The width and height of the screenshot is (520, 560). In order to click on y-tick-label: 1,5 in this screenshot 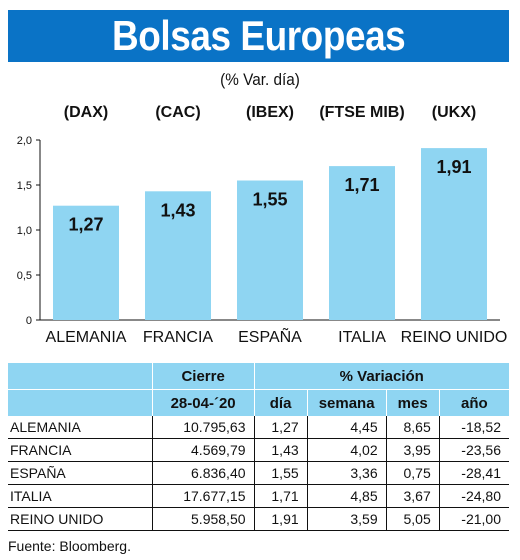, I will do `click(24, 186)`.